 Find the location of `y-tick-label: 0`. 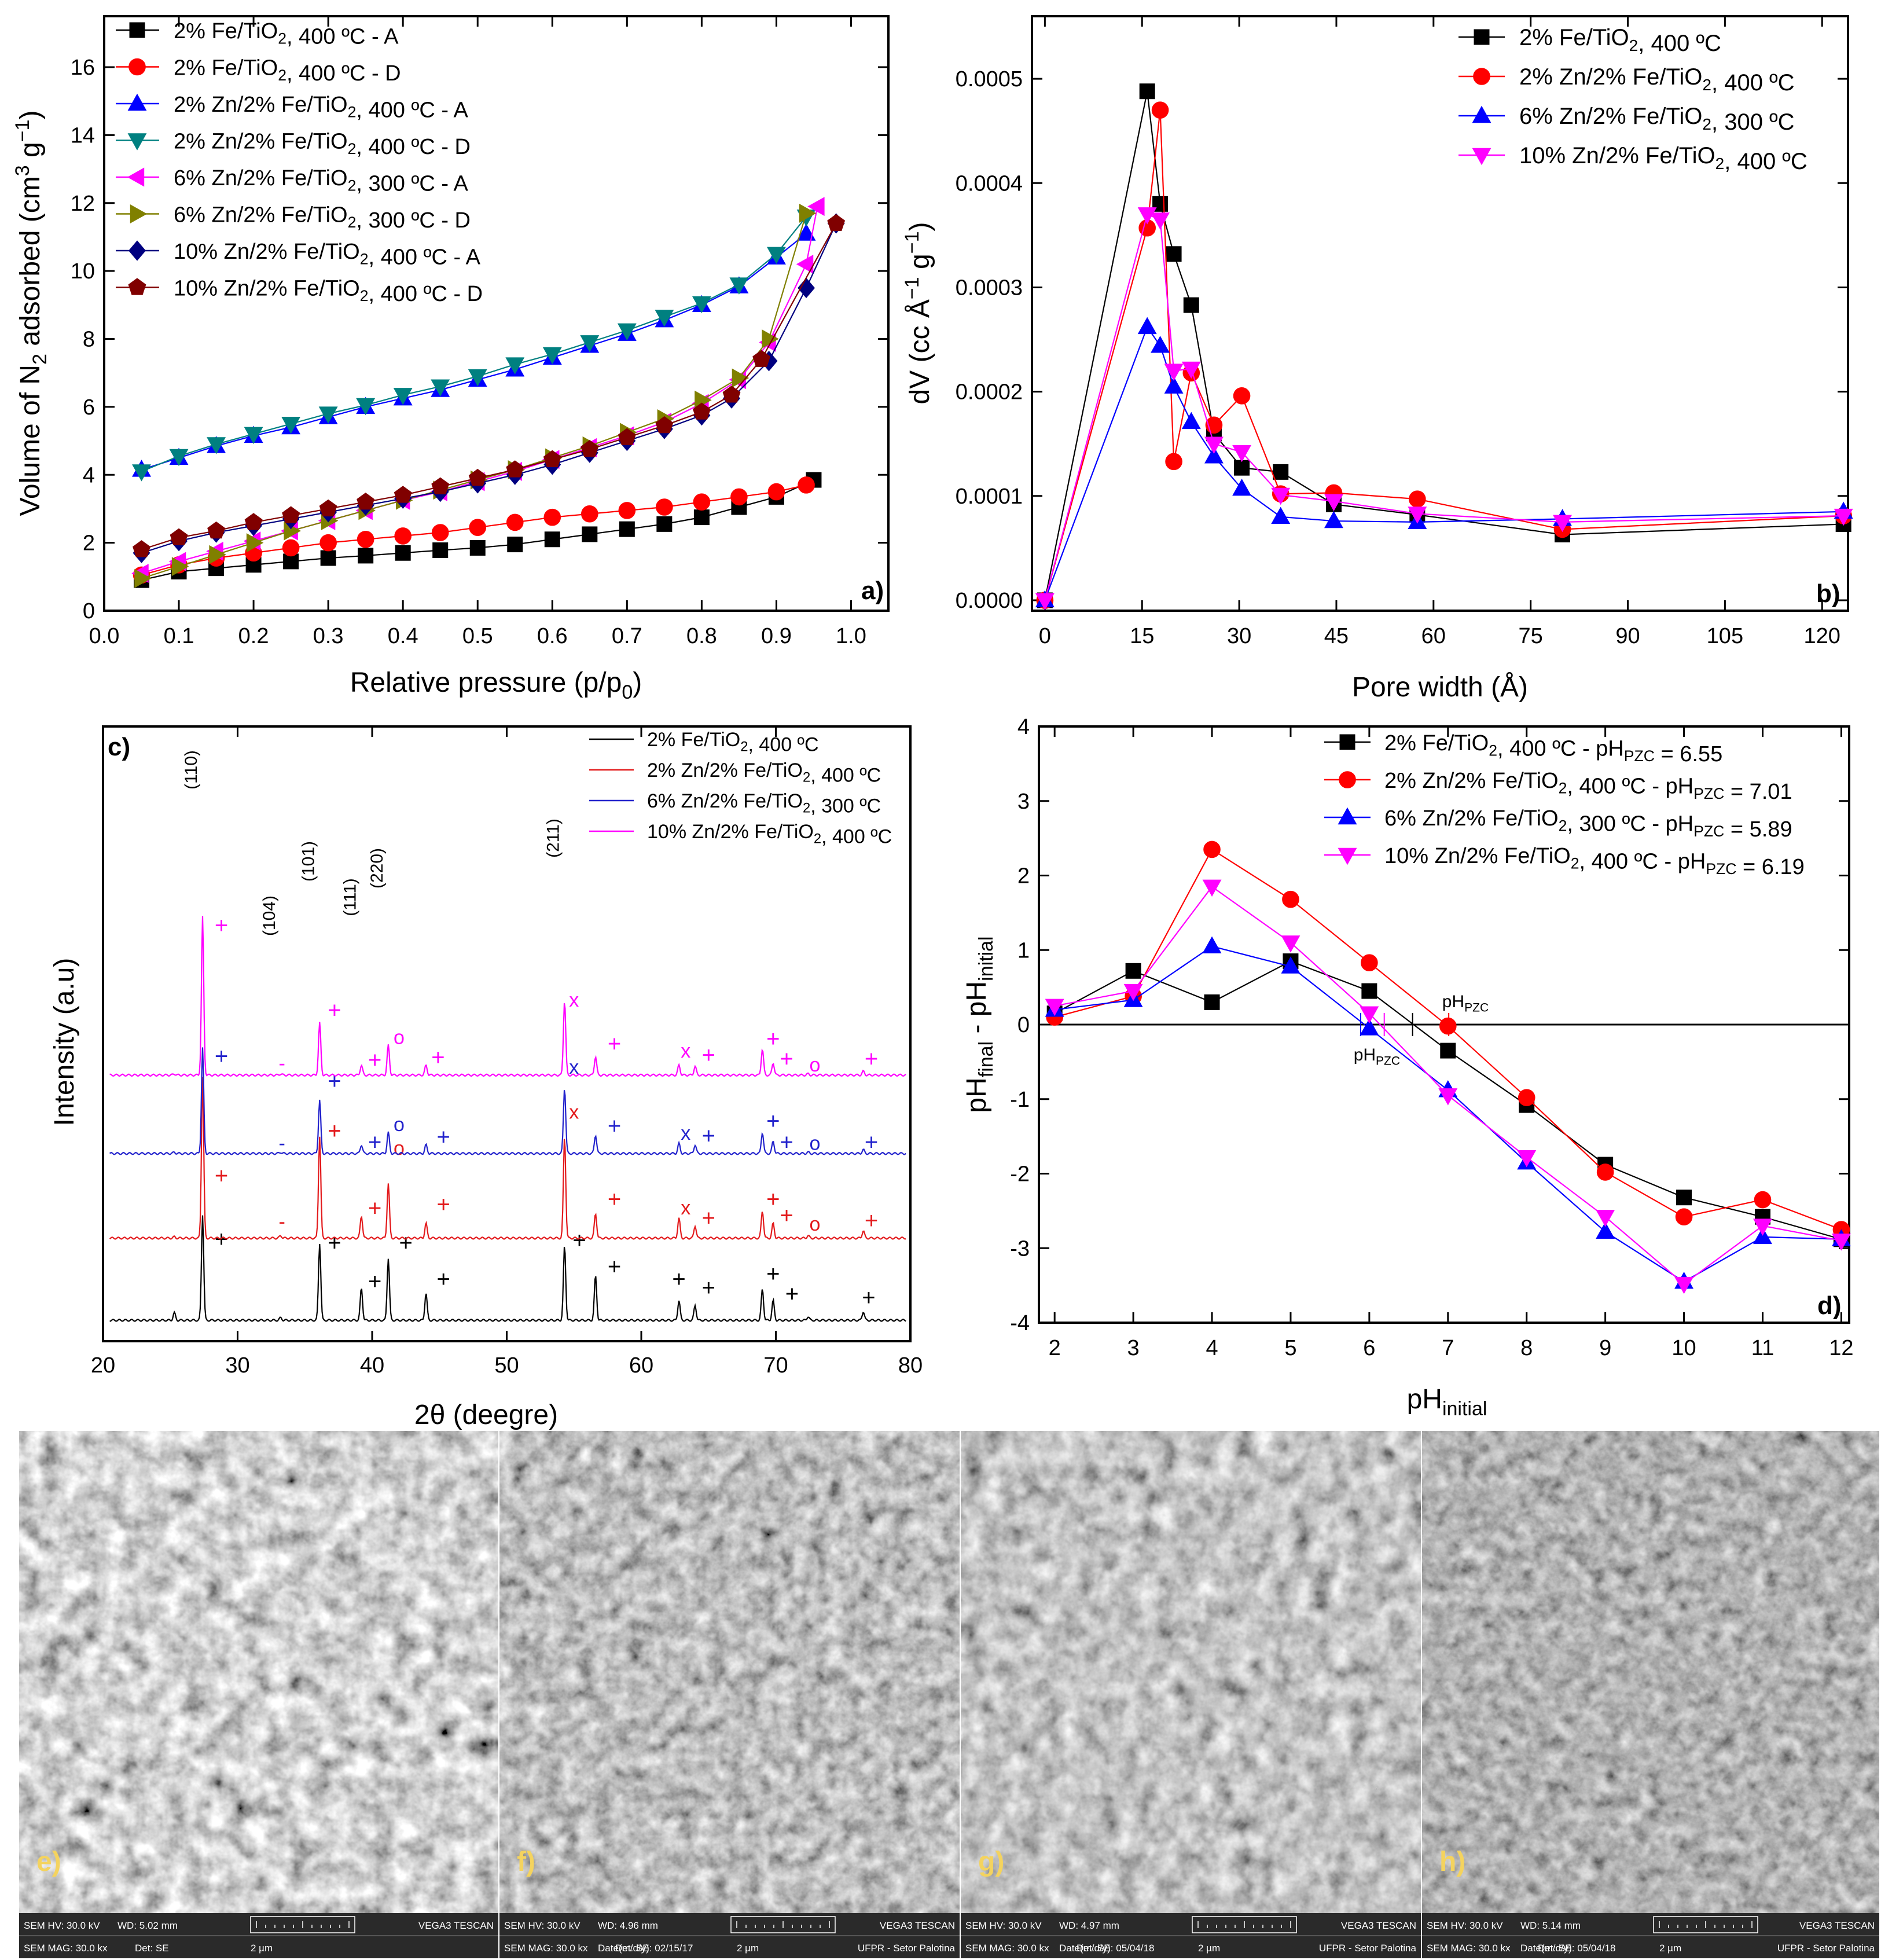

y-tick-label: 0 is located at coordinates (1023, 1025).